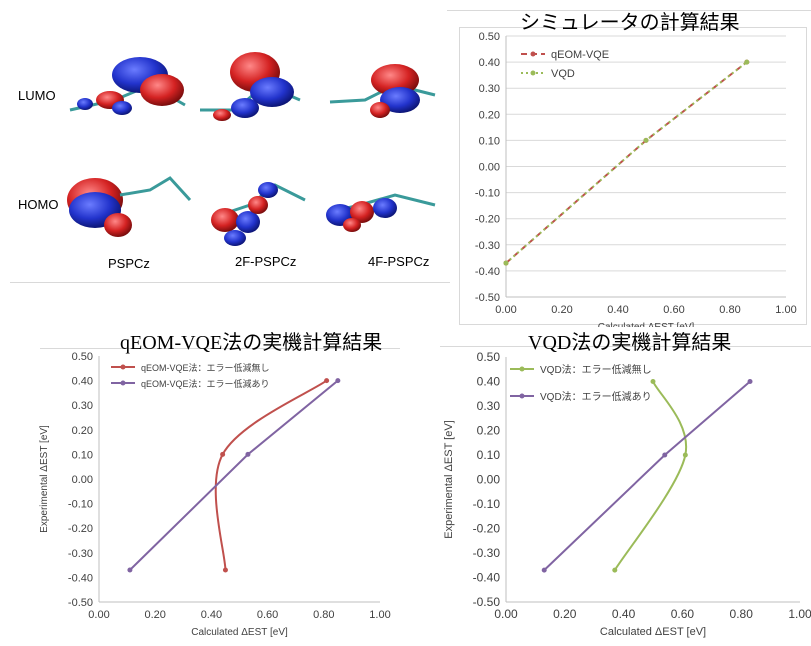  What do you see at coordinates (250, 86) in the screenshot?
I see `2f-pspcz-lumo-orbital` at bounding box center [250, 86].